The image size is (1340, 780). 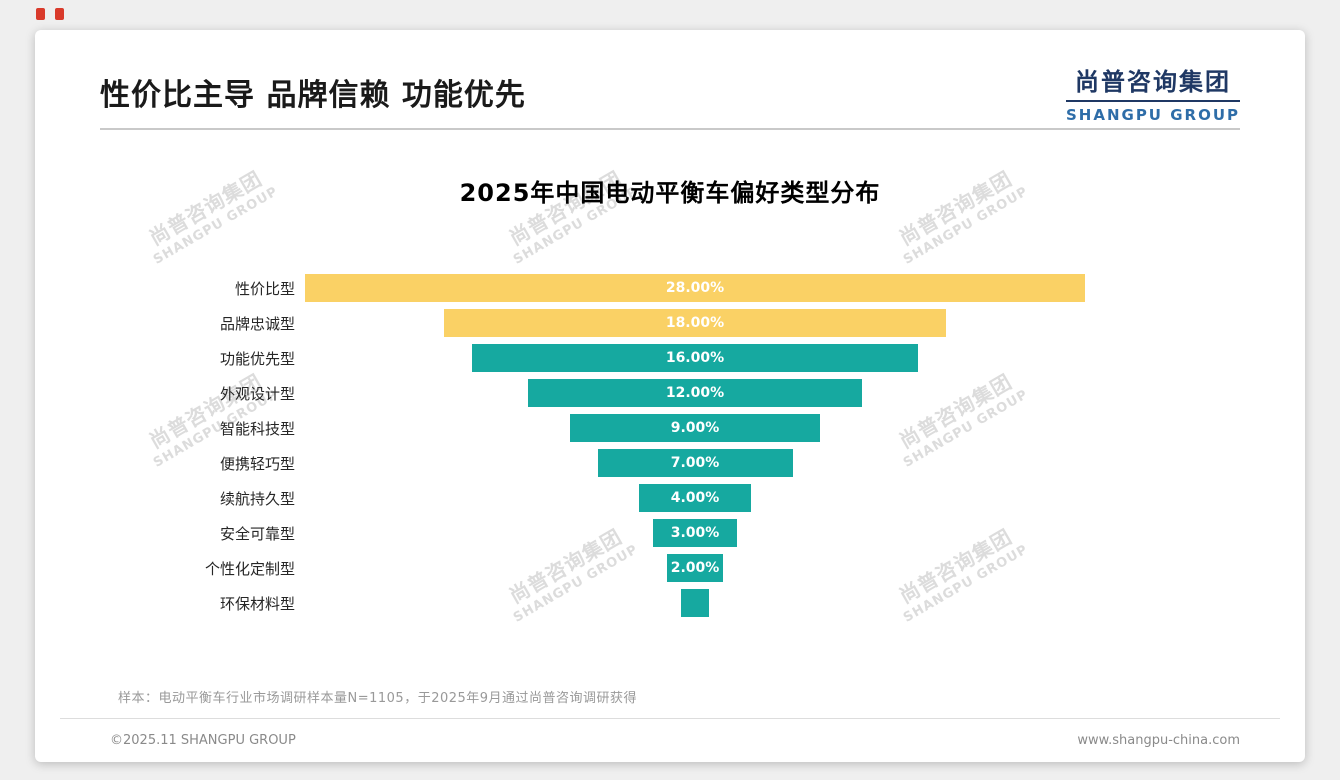 What do you see at coordinates (203, 740) in the screenshot?
I see `copyright-text: ©2025.11 SHANGPU GROUP` at bounding box center [203, 740].